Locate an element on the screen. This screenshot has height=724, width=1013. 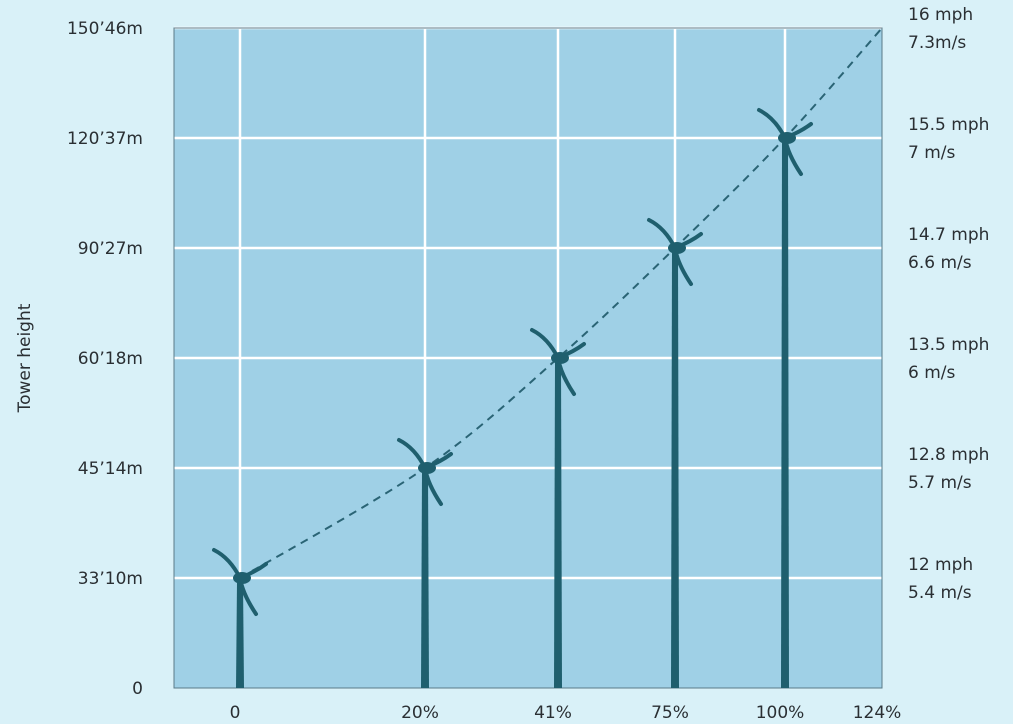
wind-speed-ms: 7 m/s is located at coordinates (932, 153).